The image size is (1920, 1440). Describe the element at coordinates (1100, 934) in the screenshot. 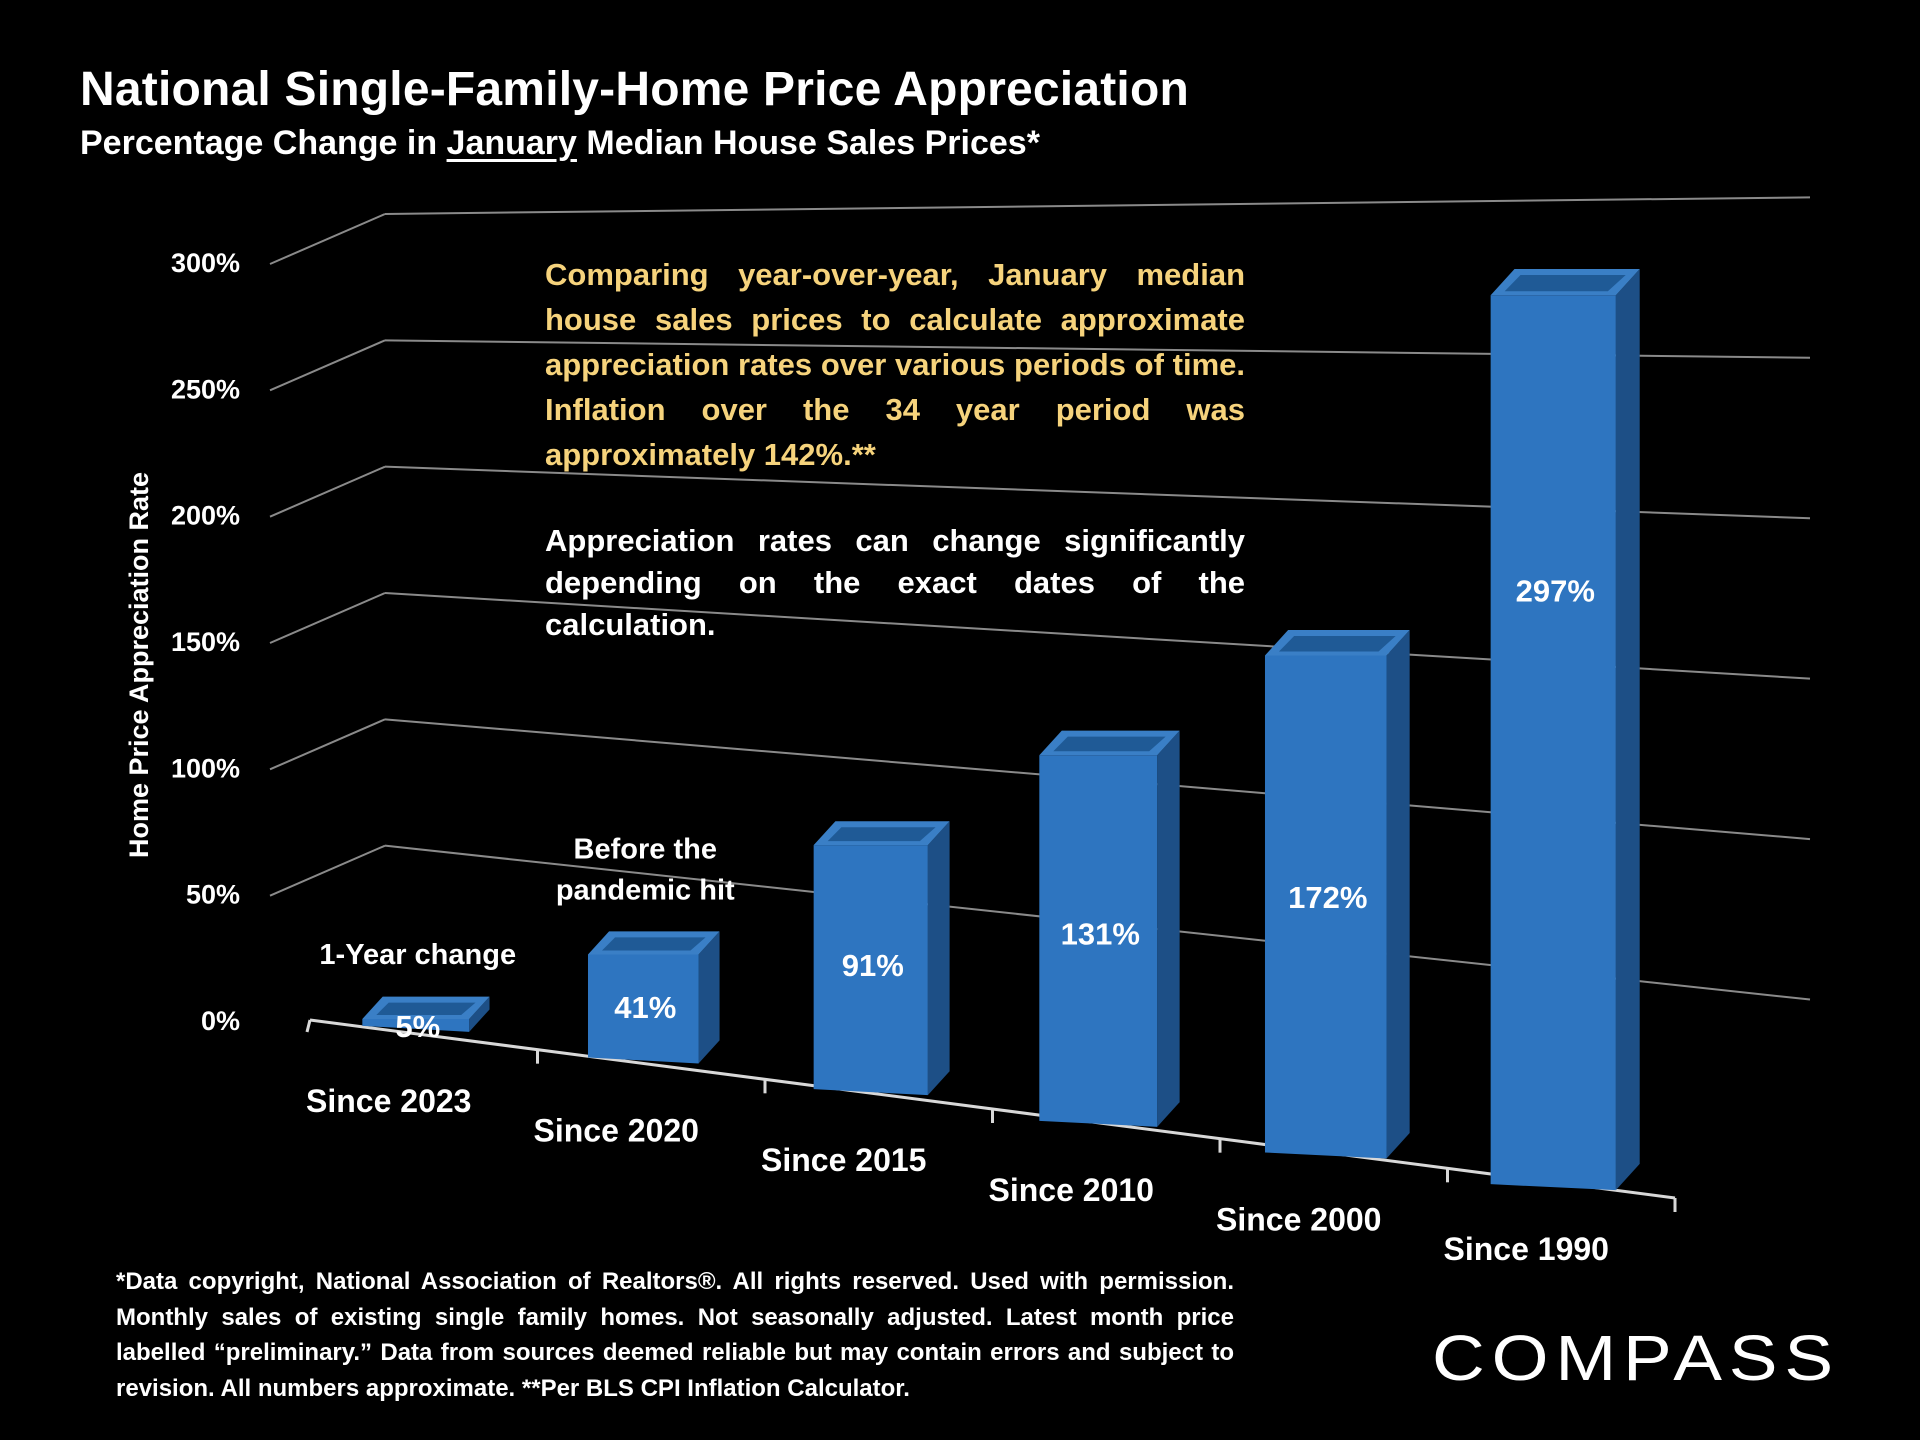

I see `data-label: 131%` at that location.